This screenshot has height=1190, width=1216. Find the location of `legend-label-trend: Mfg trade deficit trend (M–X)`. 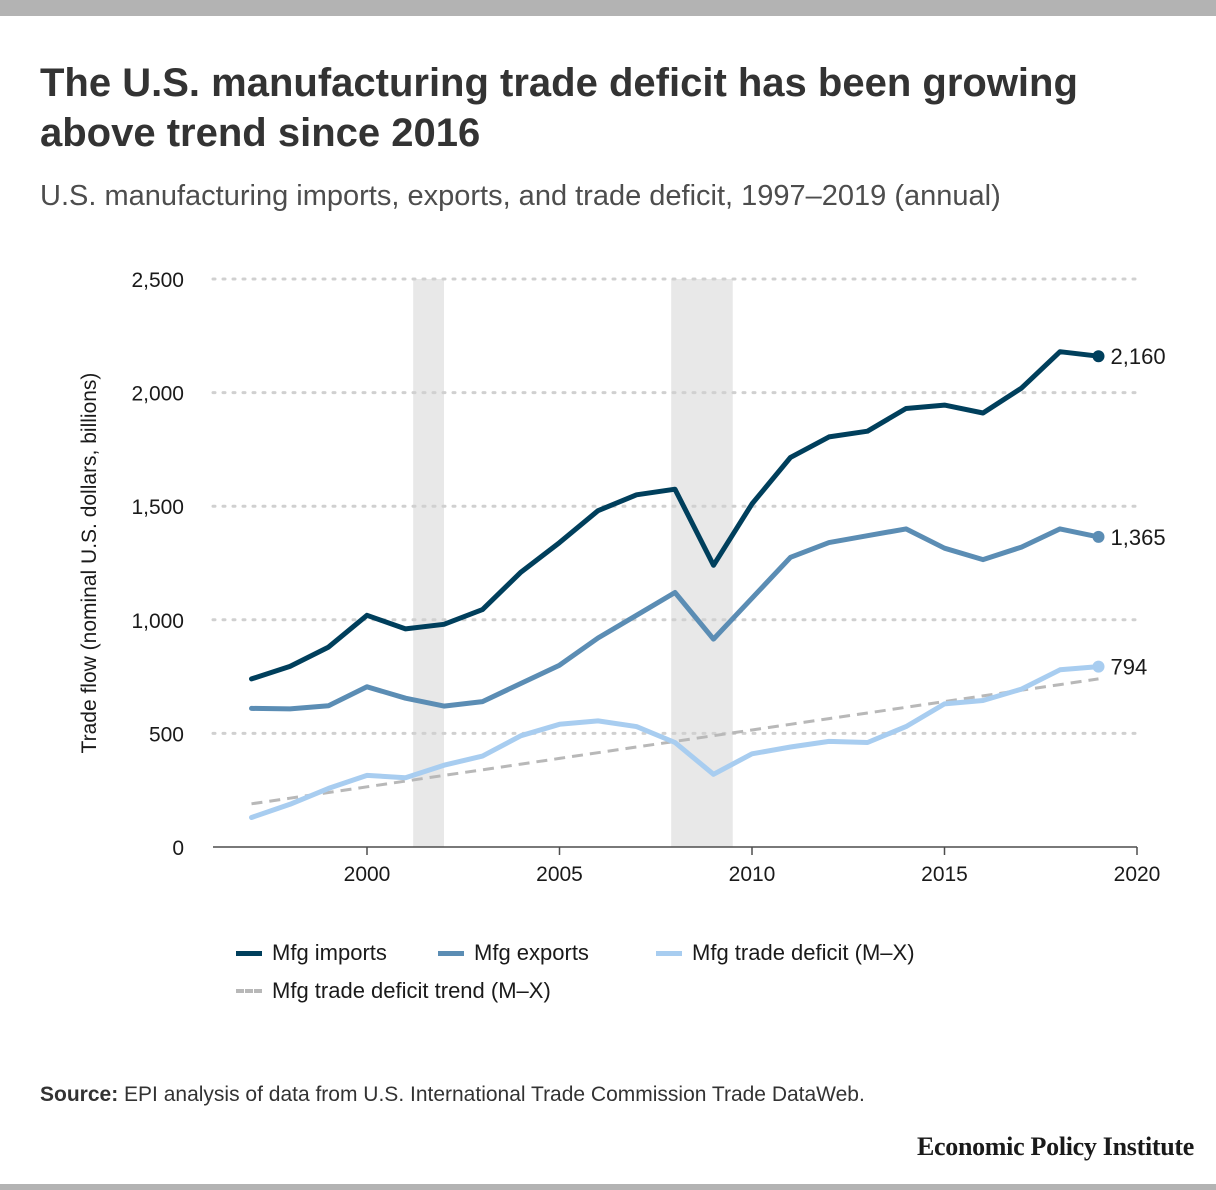

legend-label-trend: Mfg trade deficit trend (M–X) is located at coordinates (411, 990).